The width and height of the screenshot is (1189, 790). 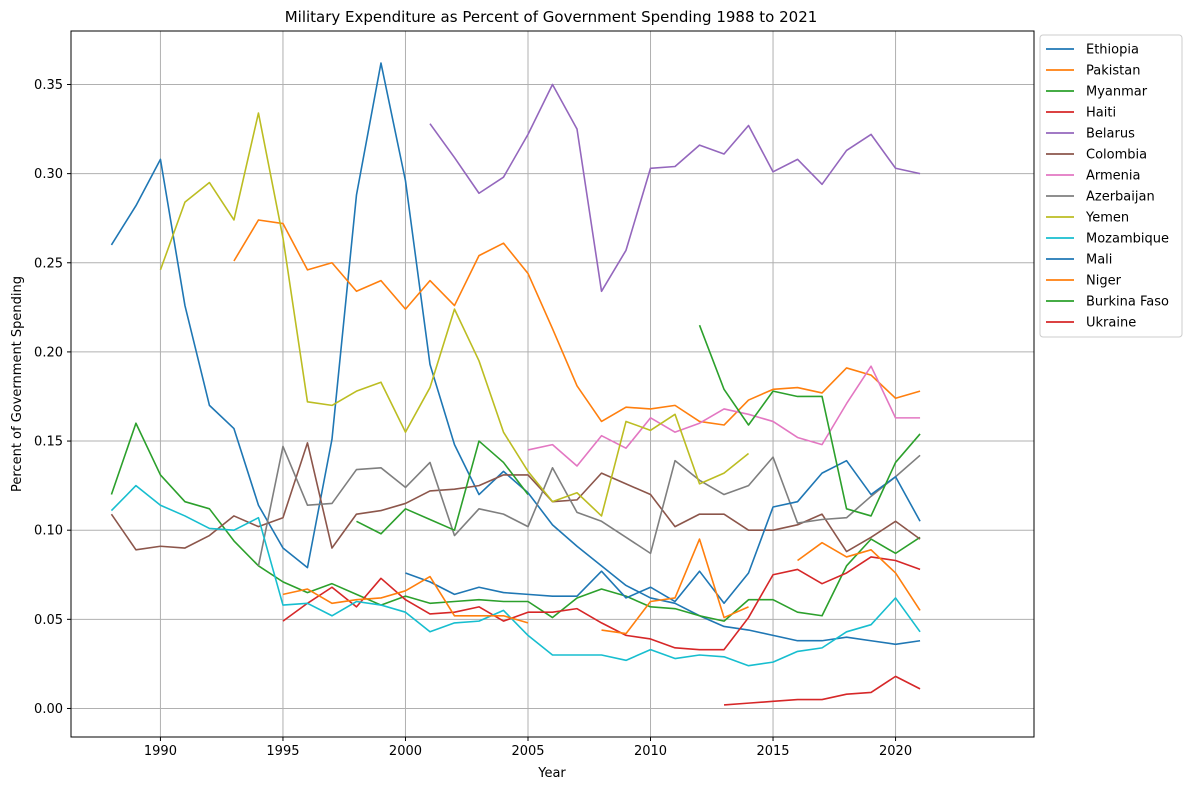 What do you see at coordinates (1111, 323) in the screenshot?
I see `legend-label-ukraine: Ukraine` at bounding box center [1111, 323].